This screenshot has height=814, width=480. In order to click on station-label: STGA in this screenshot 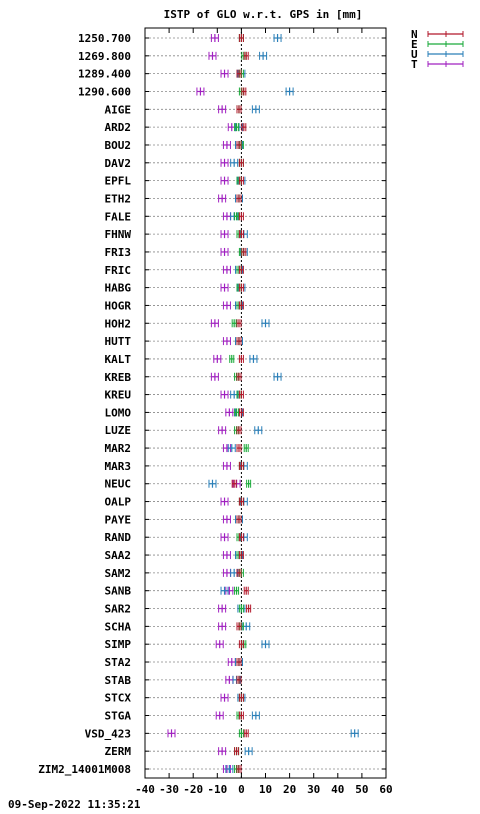, I will do `click(118, 716)`.